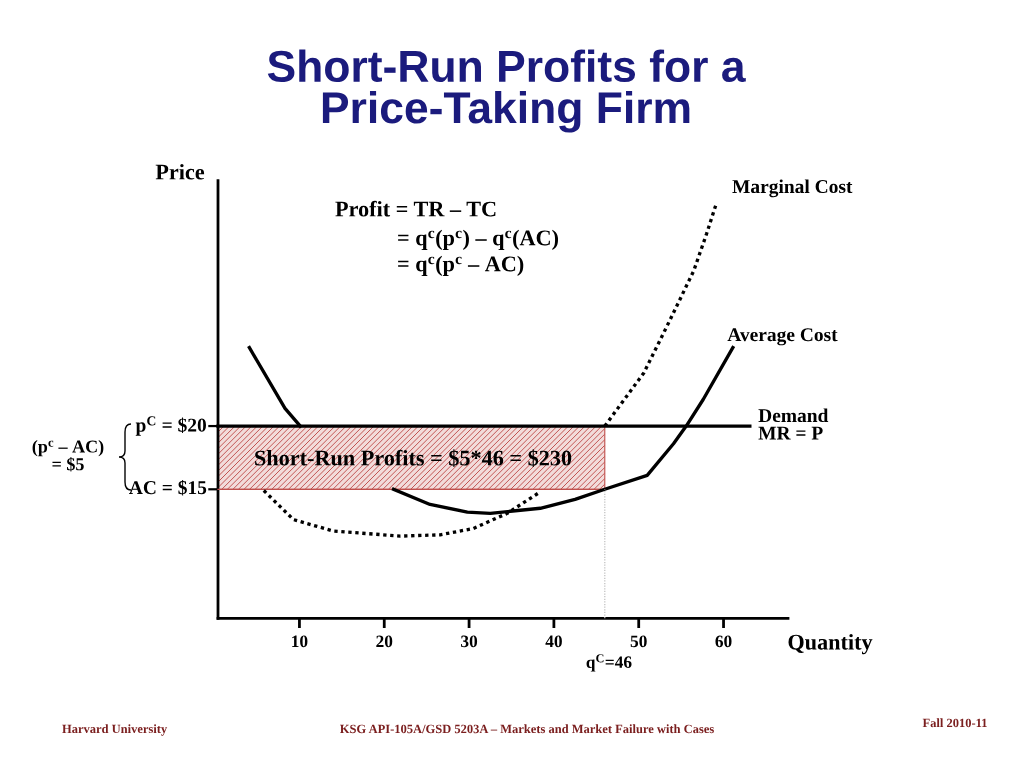 This screenshot has width=1024, height=768. What do you see at coordinates (723, 641) in the screenshot?
I see `x-tick-label: 60` at bounding box center [723, 641].